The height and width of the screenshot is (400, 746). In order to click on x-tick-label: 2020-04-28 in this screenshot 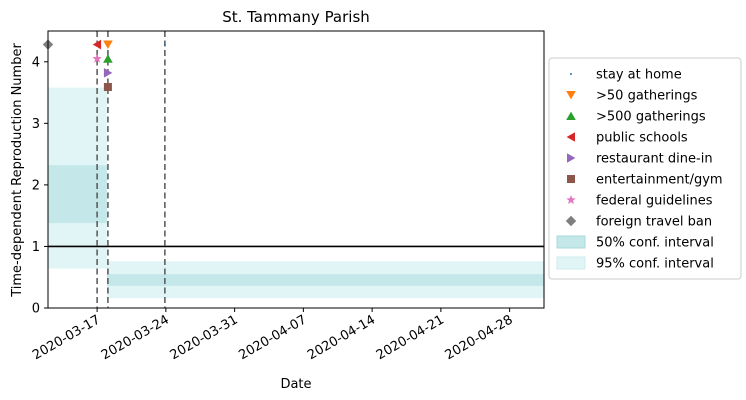, I will do `click(479, 337)`.